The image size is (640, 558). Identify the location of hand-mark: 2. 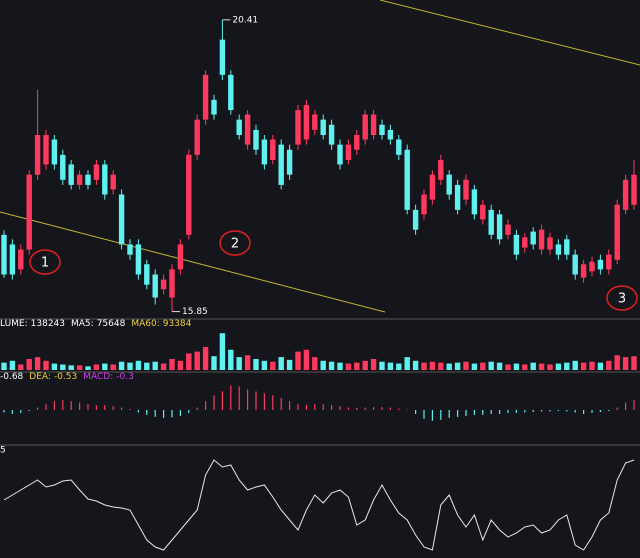
(235, 244).